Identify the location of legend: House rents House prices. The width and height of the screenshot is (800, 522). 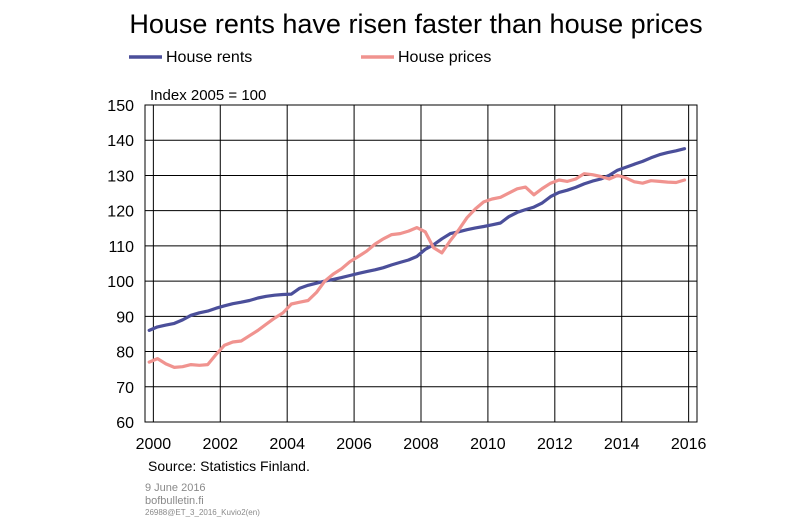
(310, 57).